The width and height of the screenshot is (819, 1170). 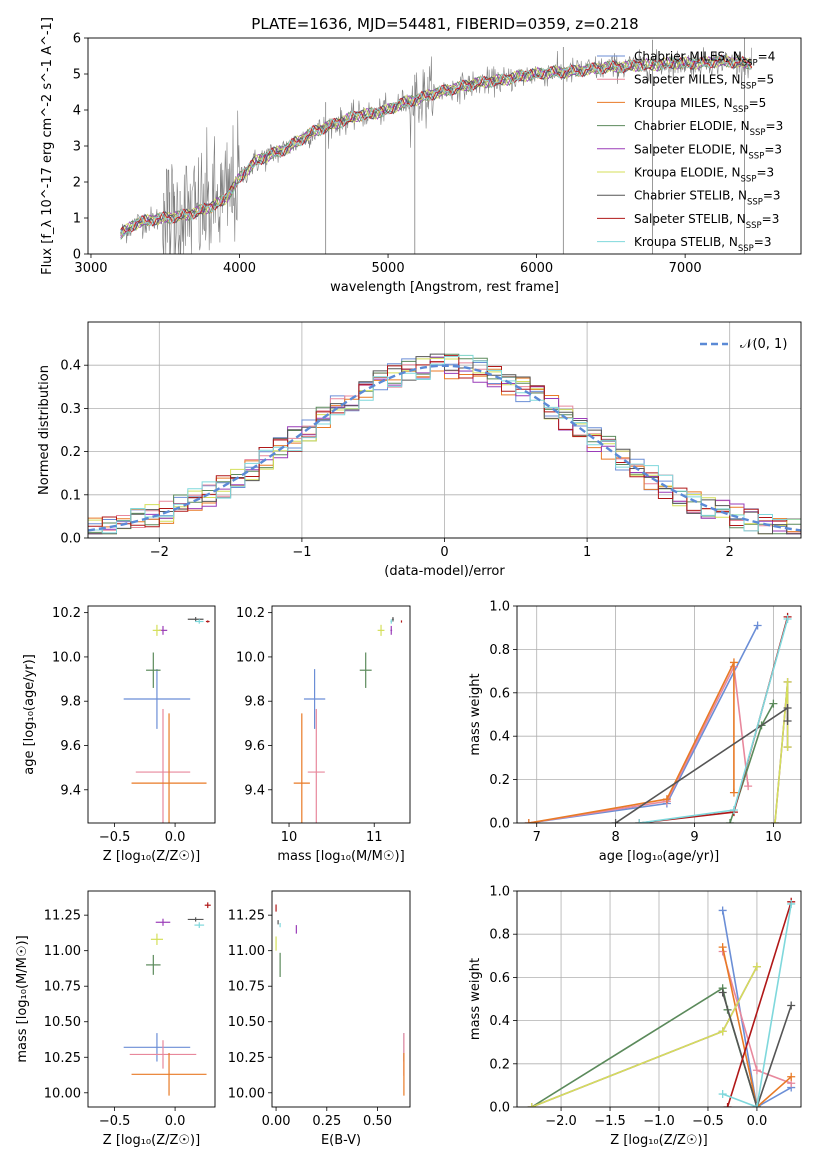 I want to click on y-tick-label: 2, so click(x=77, y=183).